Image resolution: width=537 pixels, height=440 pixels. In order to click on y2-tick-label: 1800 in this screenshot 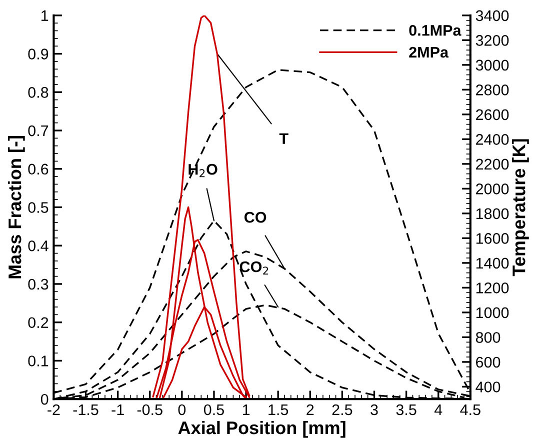, I will do `click(492, 214)`.